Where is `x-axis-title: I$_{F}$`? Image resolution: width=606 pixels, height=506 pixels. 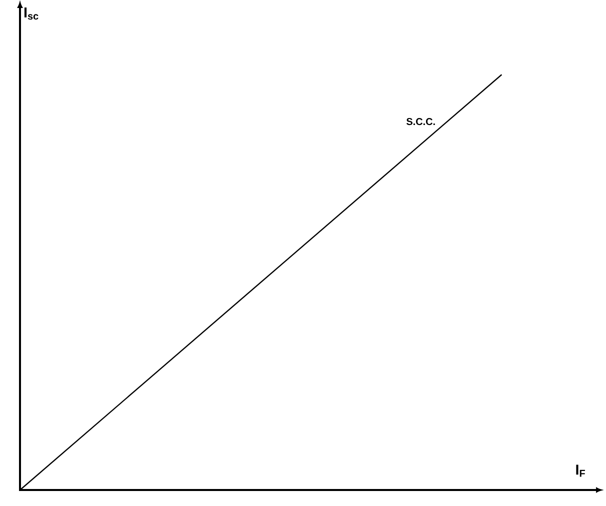
x-axis-title: I$_{F}$ is located at coordinates (580, 470).